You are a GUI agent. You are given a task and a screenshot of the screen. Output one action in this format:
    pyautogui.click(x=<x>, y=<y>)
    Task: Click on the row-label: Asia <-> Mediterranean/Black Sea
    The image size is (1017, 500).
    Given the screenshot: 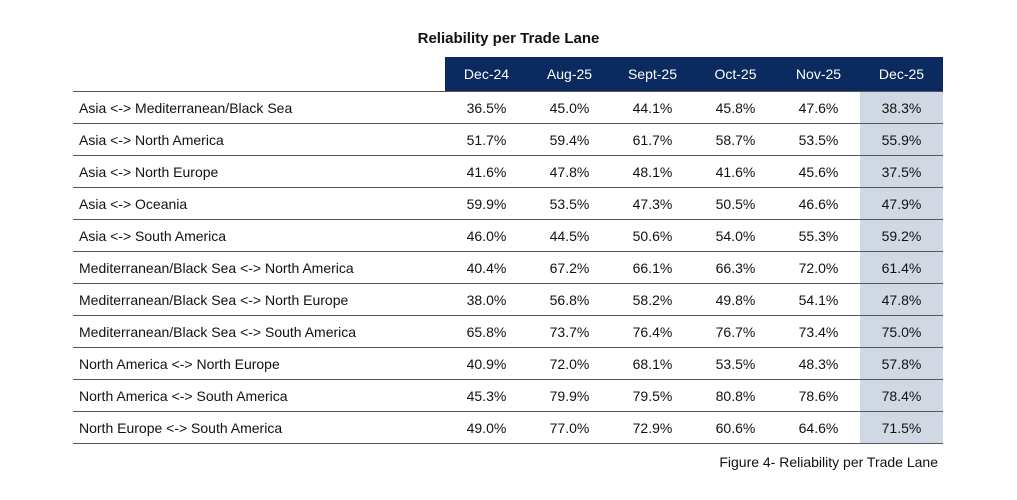 What is the action you would take?
    pyautogui.click(x=259, y=108)
    